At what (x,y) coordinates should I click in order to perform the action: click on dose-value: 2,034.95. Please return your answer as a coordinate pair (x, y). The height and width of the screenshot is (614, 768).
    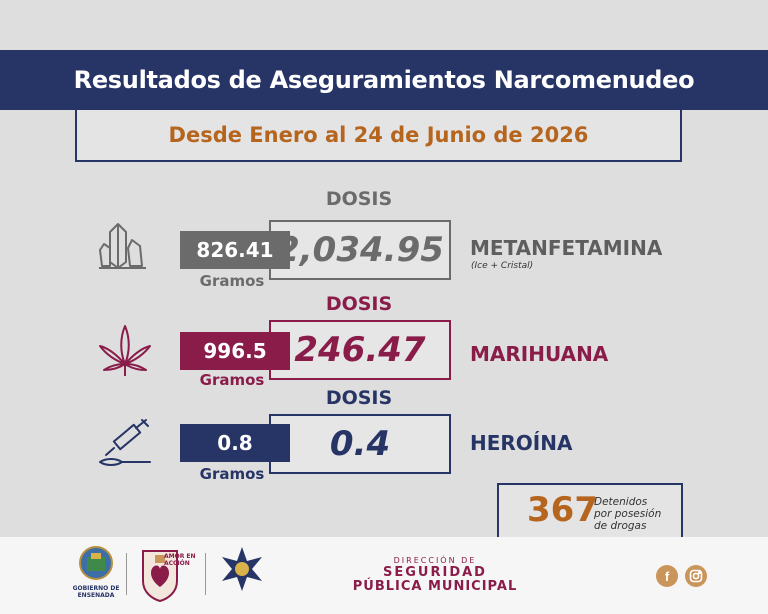
    Looking at the image, I should click on (360, 250).